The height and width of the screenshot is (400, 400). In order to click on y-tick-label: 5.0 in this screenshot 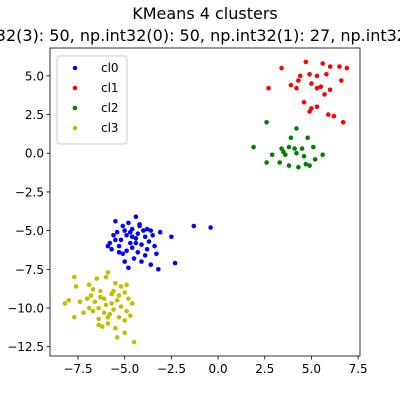, I will do `click(34, 76)`.